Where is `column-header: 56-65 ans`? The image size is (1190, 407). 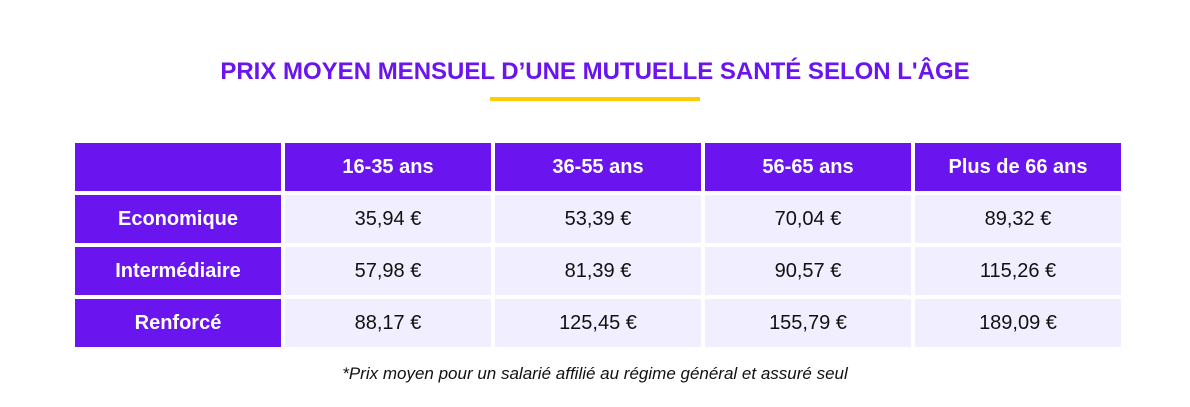 column-header: 56-65 ans is located at coordinates (808, 167).